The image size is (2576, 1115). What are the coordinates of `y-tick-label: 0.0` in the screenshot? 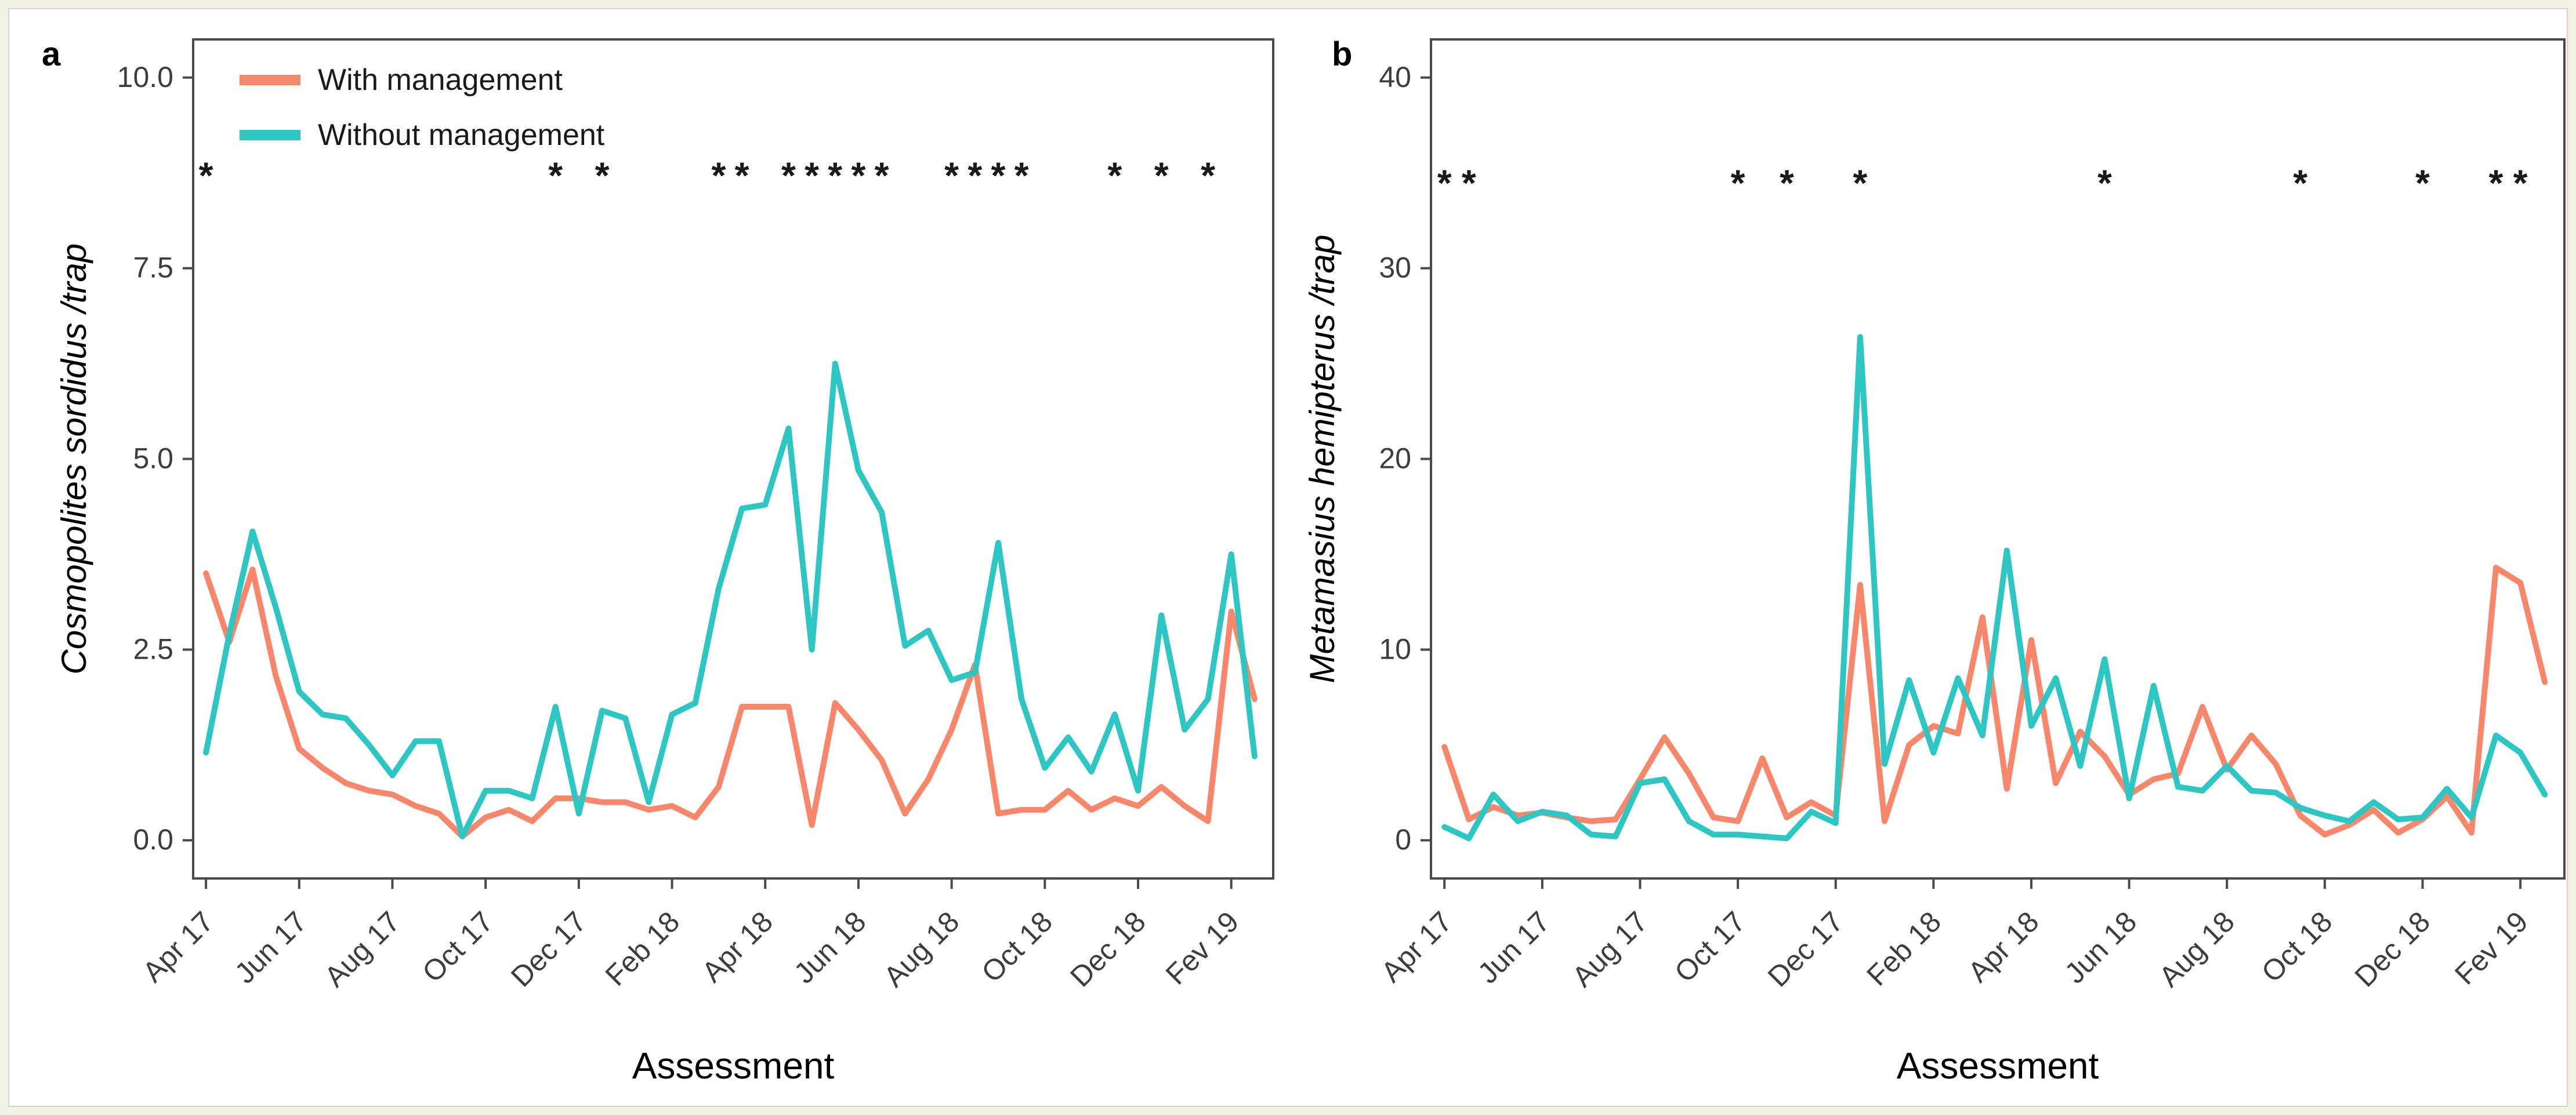 It's located at (153, 839).